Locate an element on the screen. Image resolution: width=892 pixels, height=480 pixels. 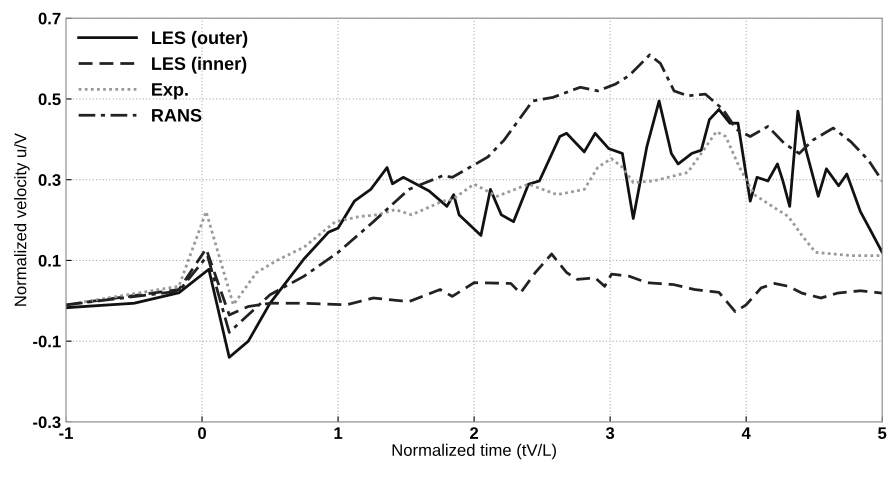
x-tick-label: 5 is located at coordinates (882, 433).